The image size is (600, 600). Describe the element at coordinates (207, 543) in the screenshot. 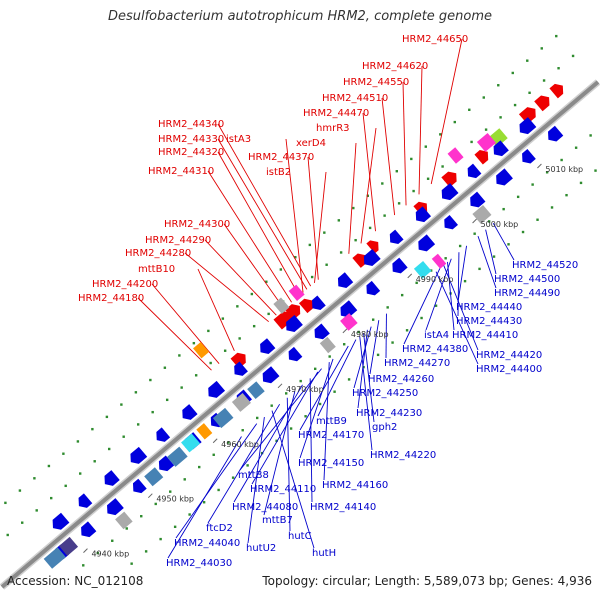

I see `gene-label: HRM2_44040` at that location.